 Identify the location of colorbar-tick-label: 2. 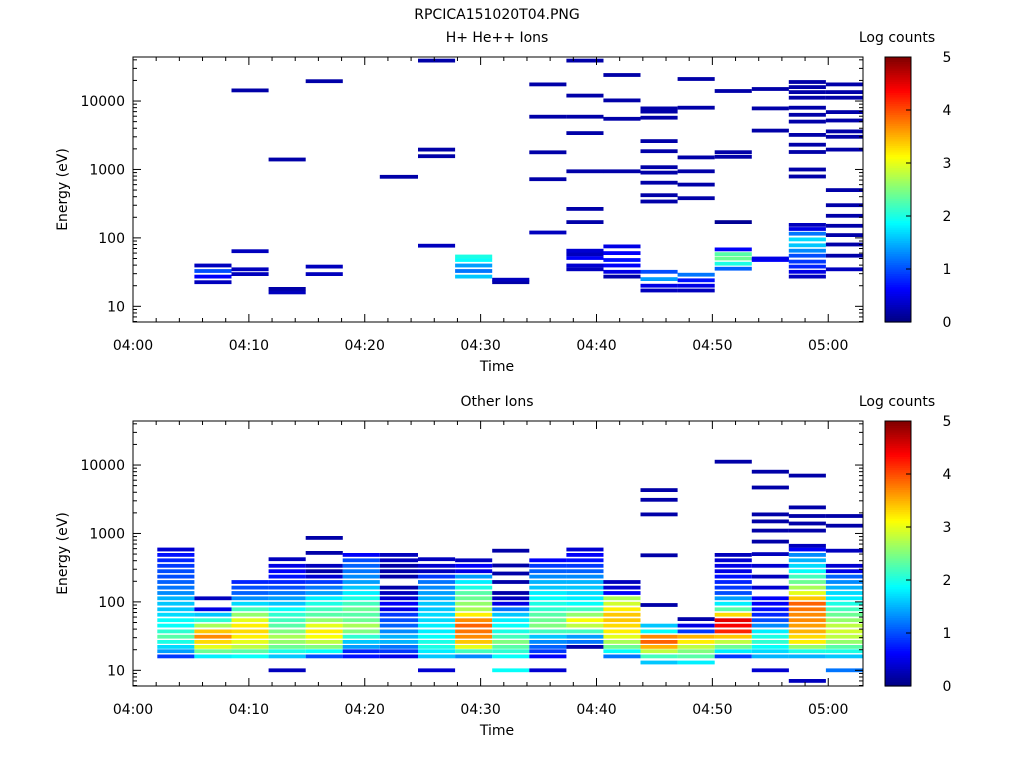
(947, 217).